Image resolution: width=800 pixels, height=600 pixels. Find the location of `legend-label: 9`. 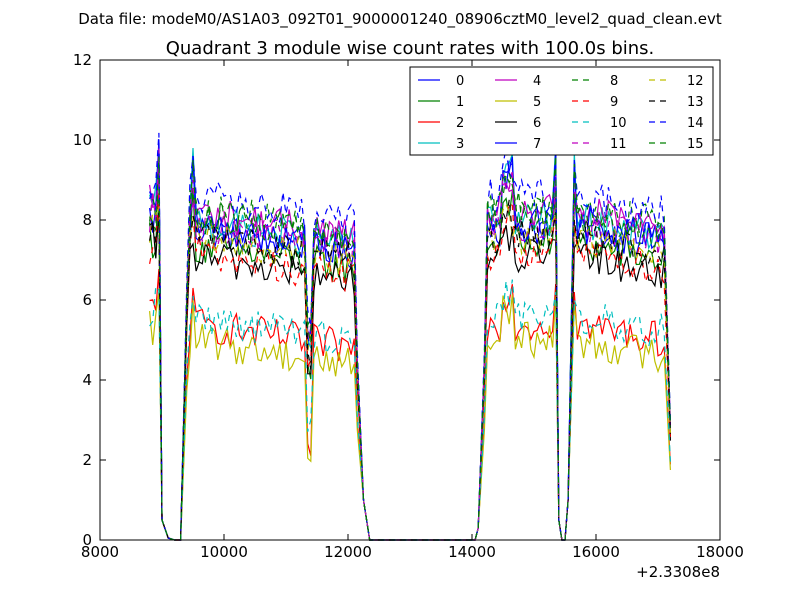

legend-label: 9 is located at coordinates (614, 102).